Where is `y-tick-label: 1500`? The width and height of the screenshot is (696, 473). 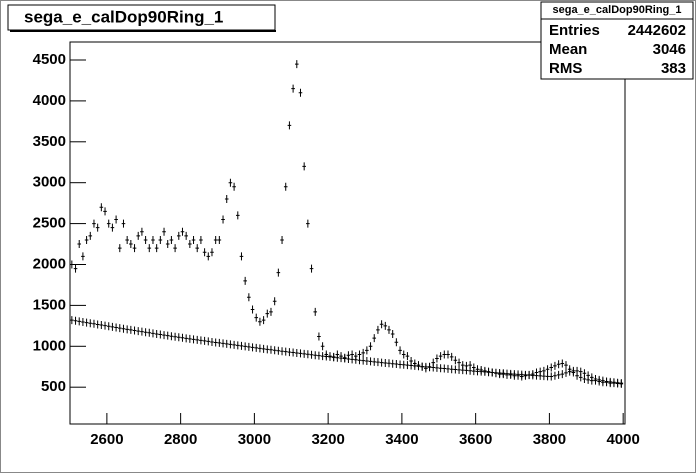
y-tick-label: 1500 is located at coordinates (49, 304).